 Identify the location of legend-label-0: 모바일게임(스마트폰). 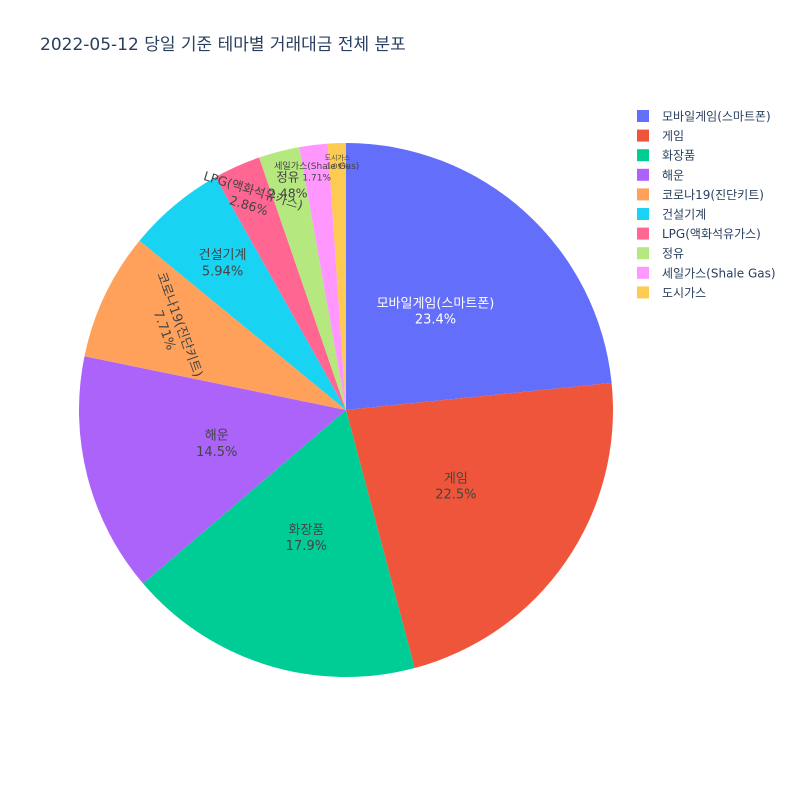
(716, 117).